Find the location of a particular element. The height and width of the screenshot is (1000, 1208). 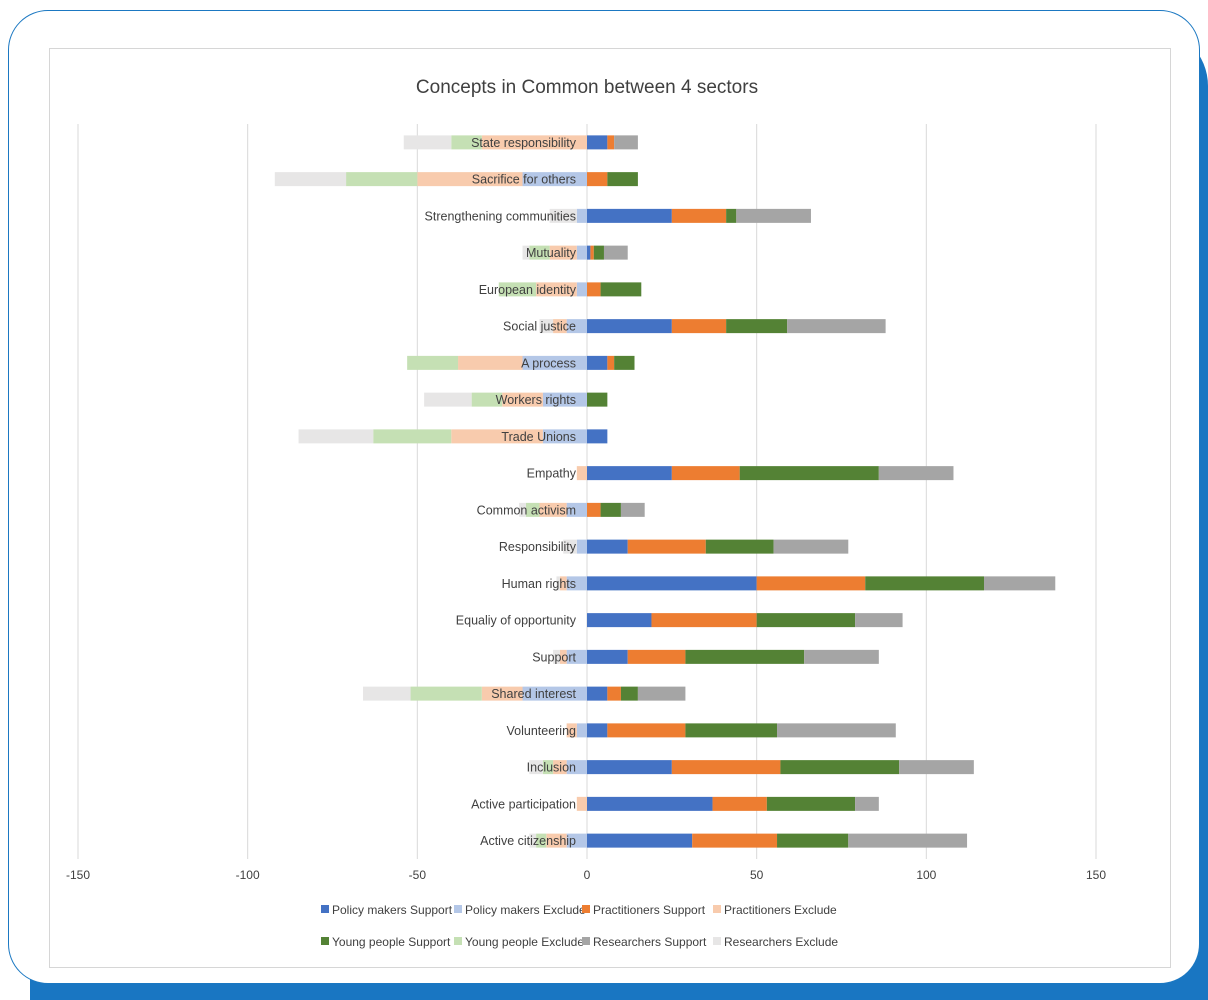

tick-label: 50 is located at coordinates (757, 875).